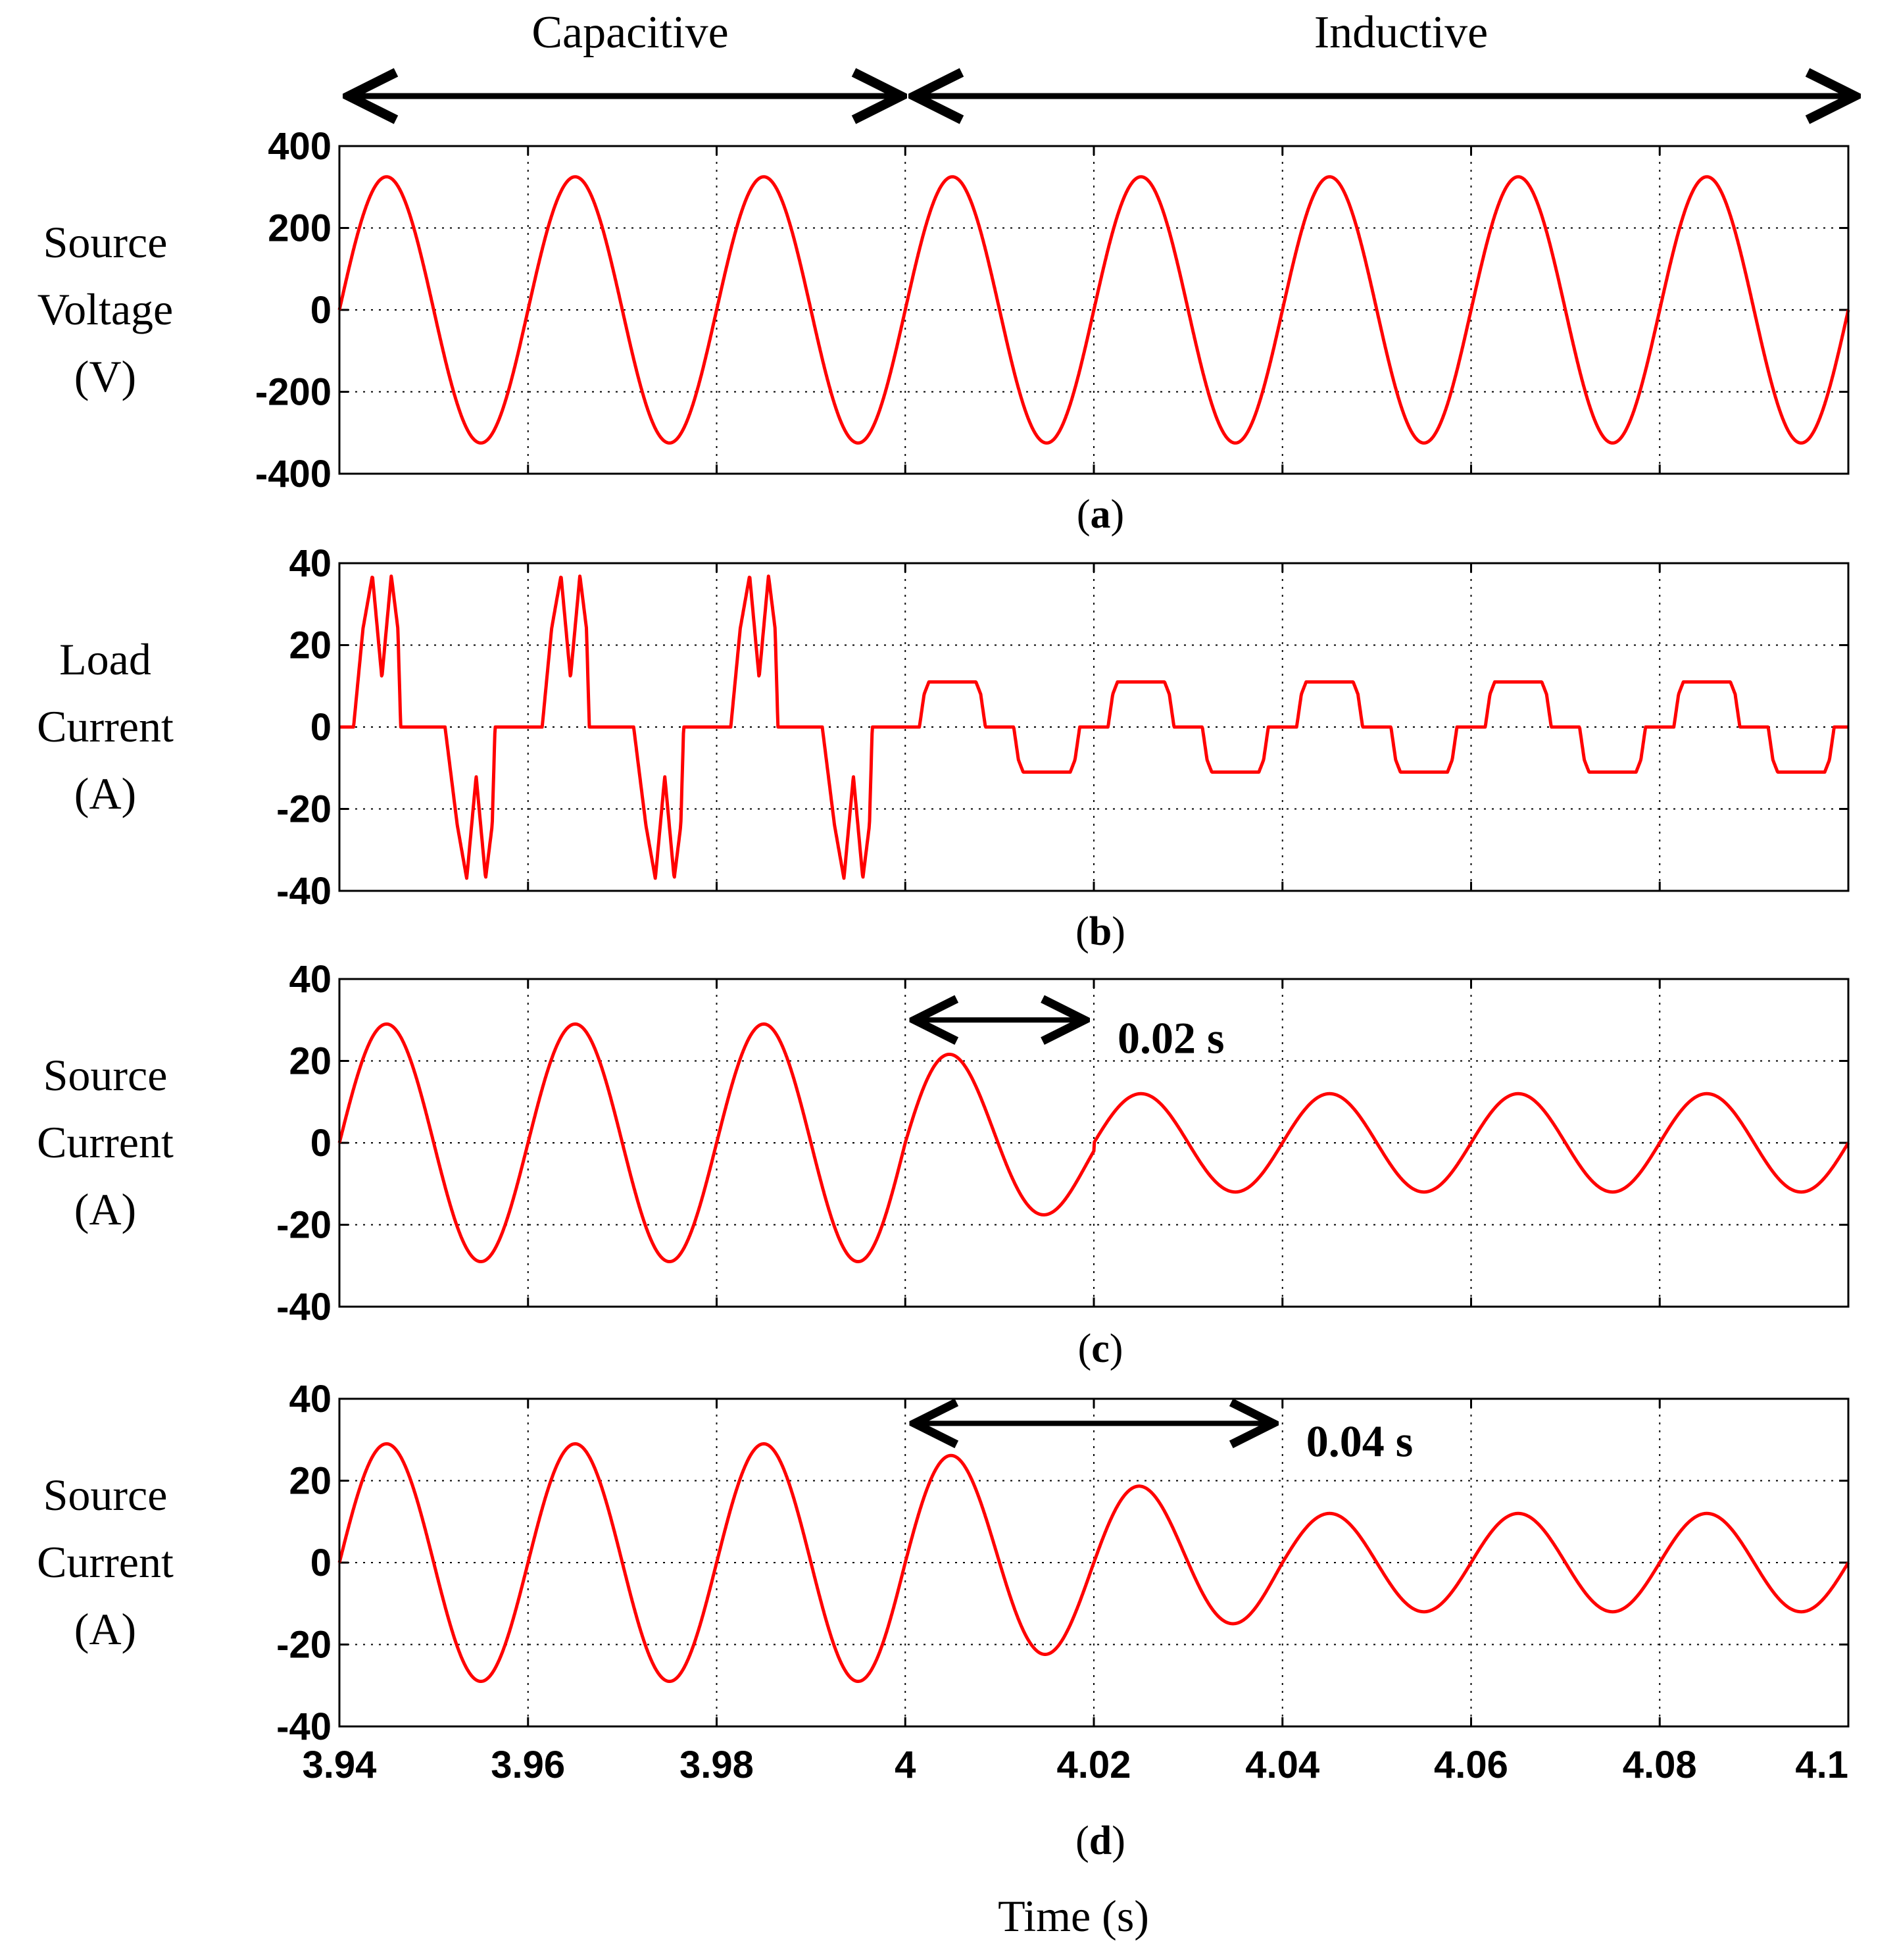  Describe the element at coordinates (1660, 1765) in the screenshot. I see `x-tick-label: 4.08` at that location.